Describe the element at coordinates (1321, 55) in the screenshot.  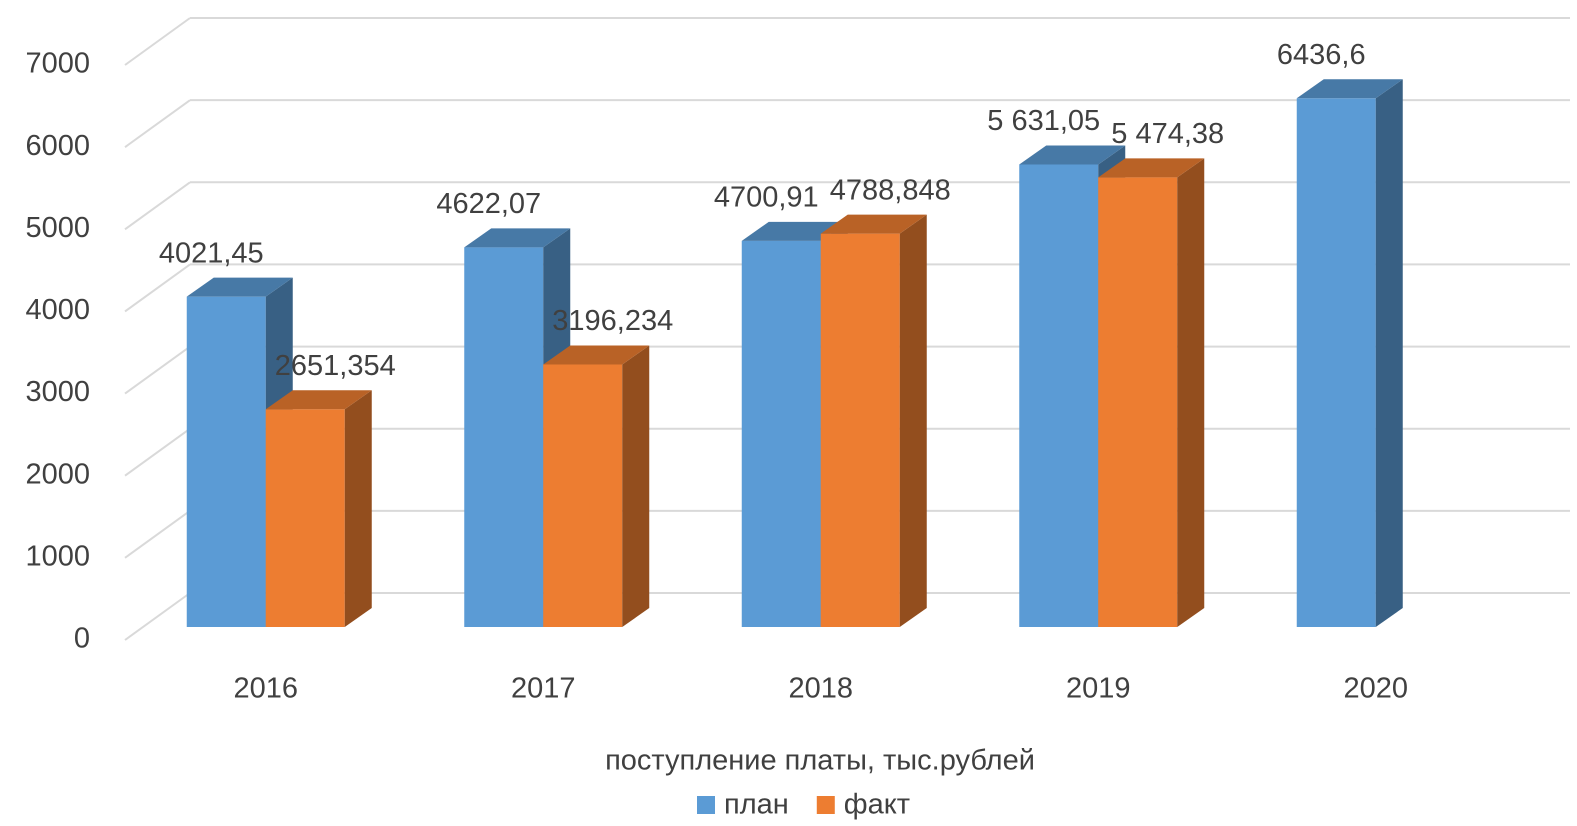
I see `data-label: 6436,6` at that location.